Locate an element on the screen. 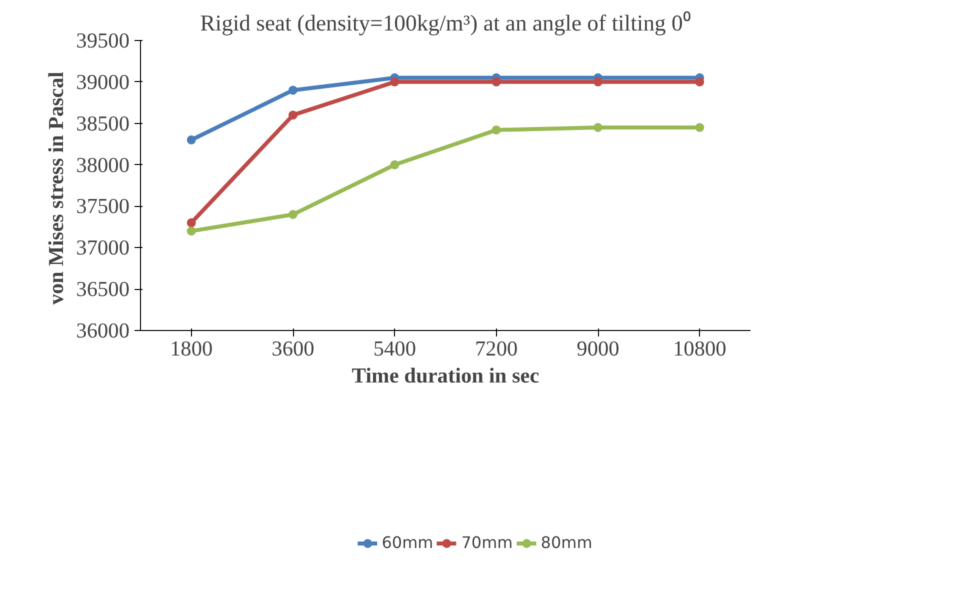 This screenshot has height=594, width=957. y-tick-label: 39000 is located at coordinates (103, 82).